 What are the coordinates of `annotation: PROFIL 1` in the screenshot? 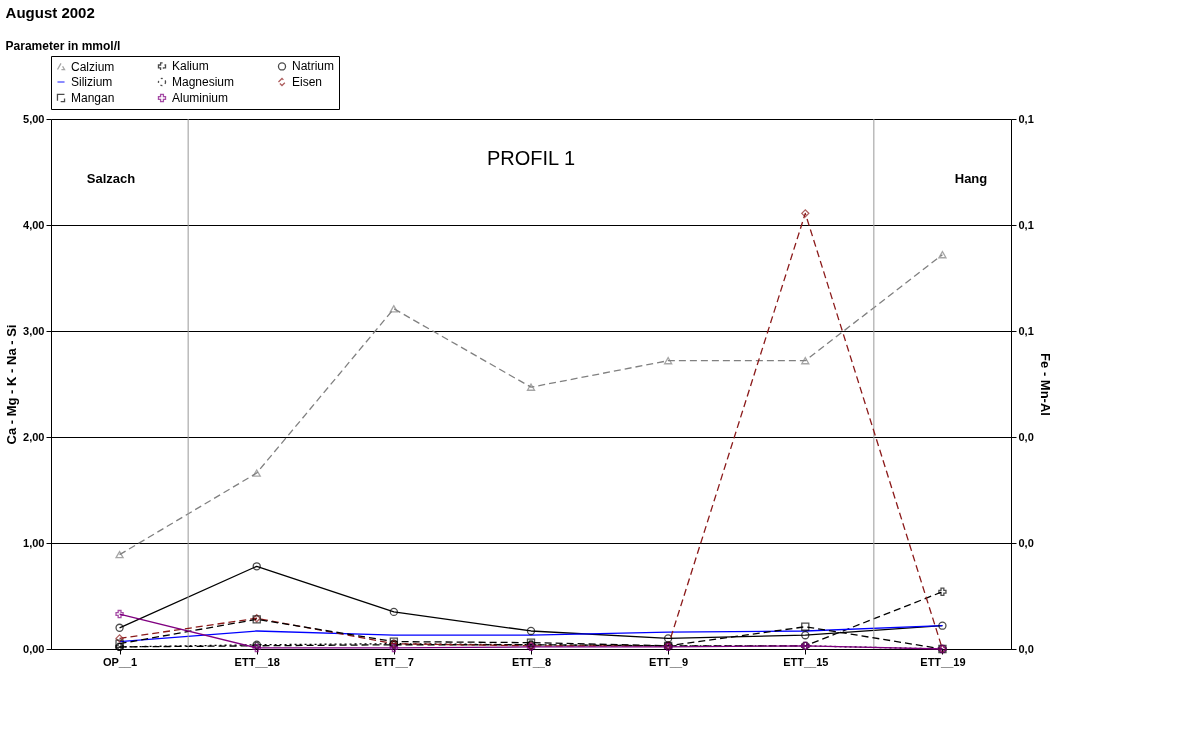 It's located at (531, 158).